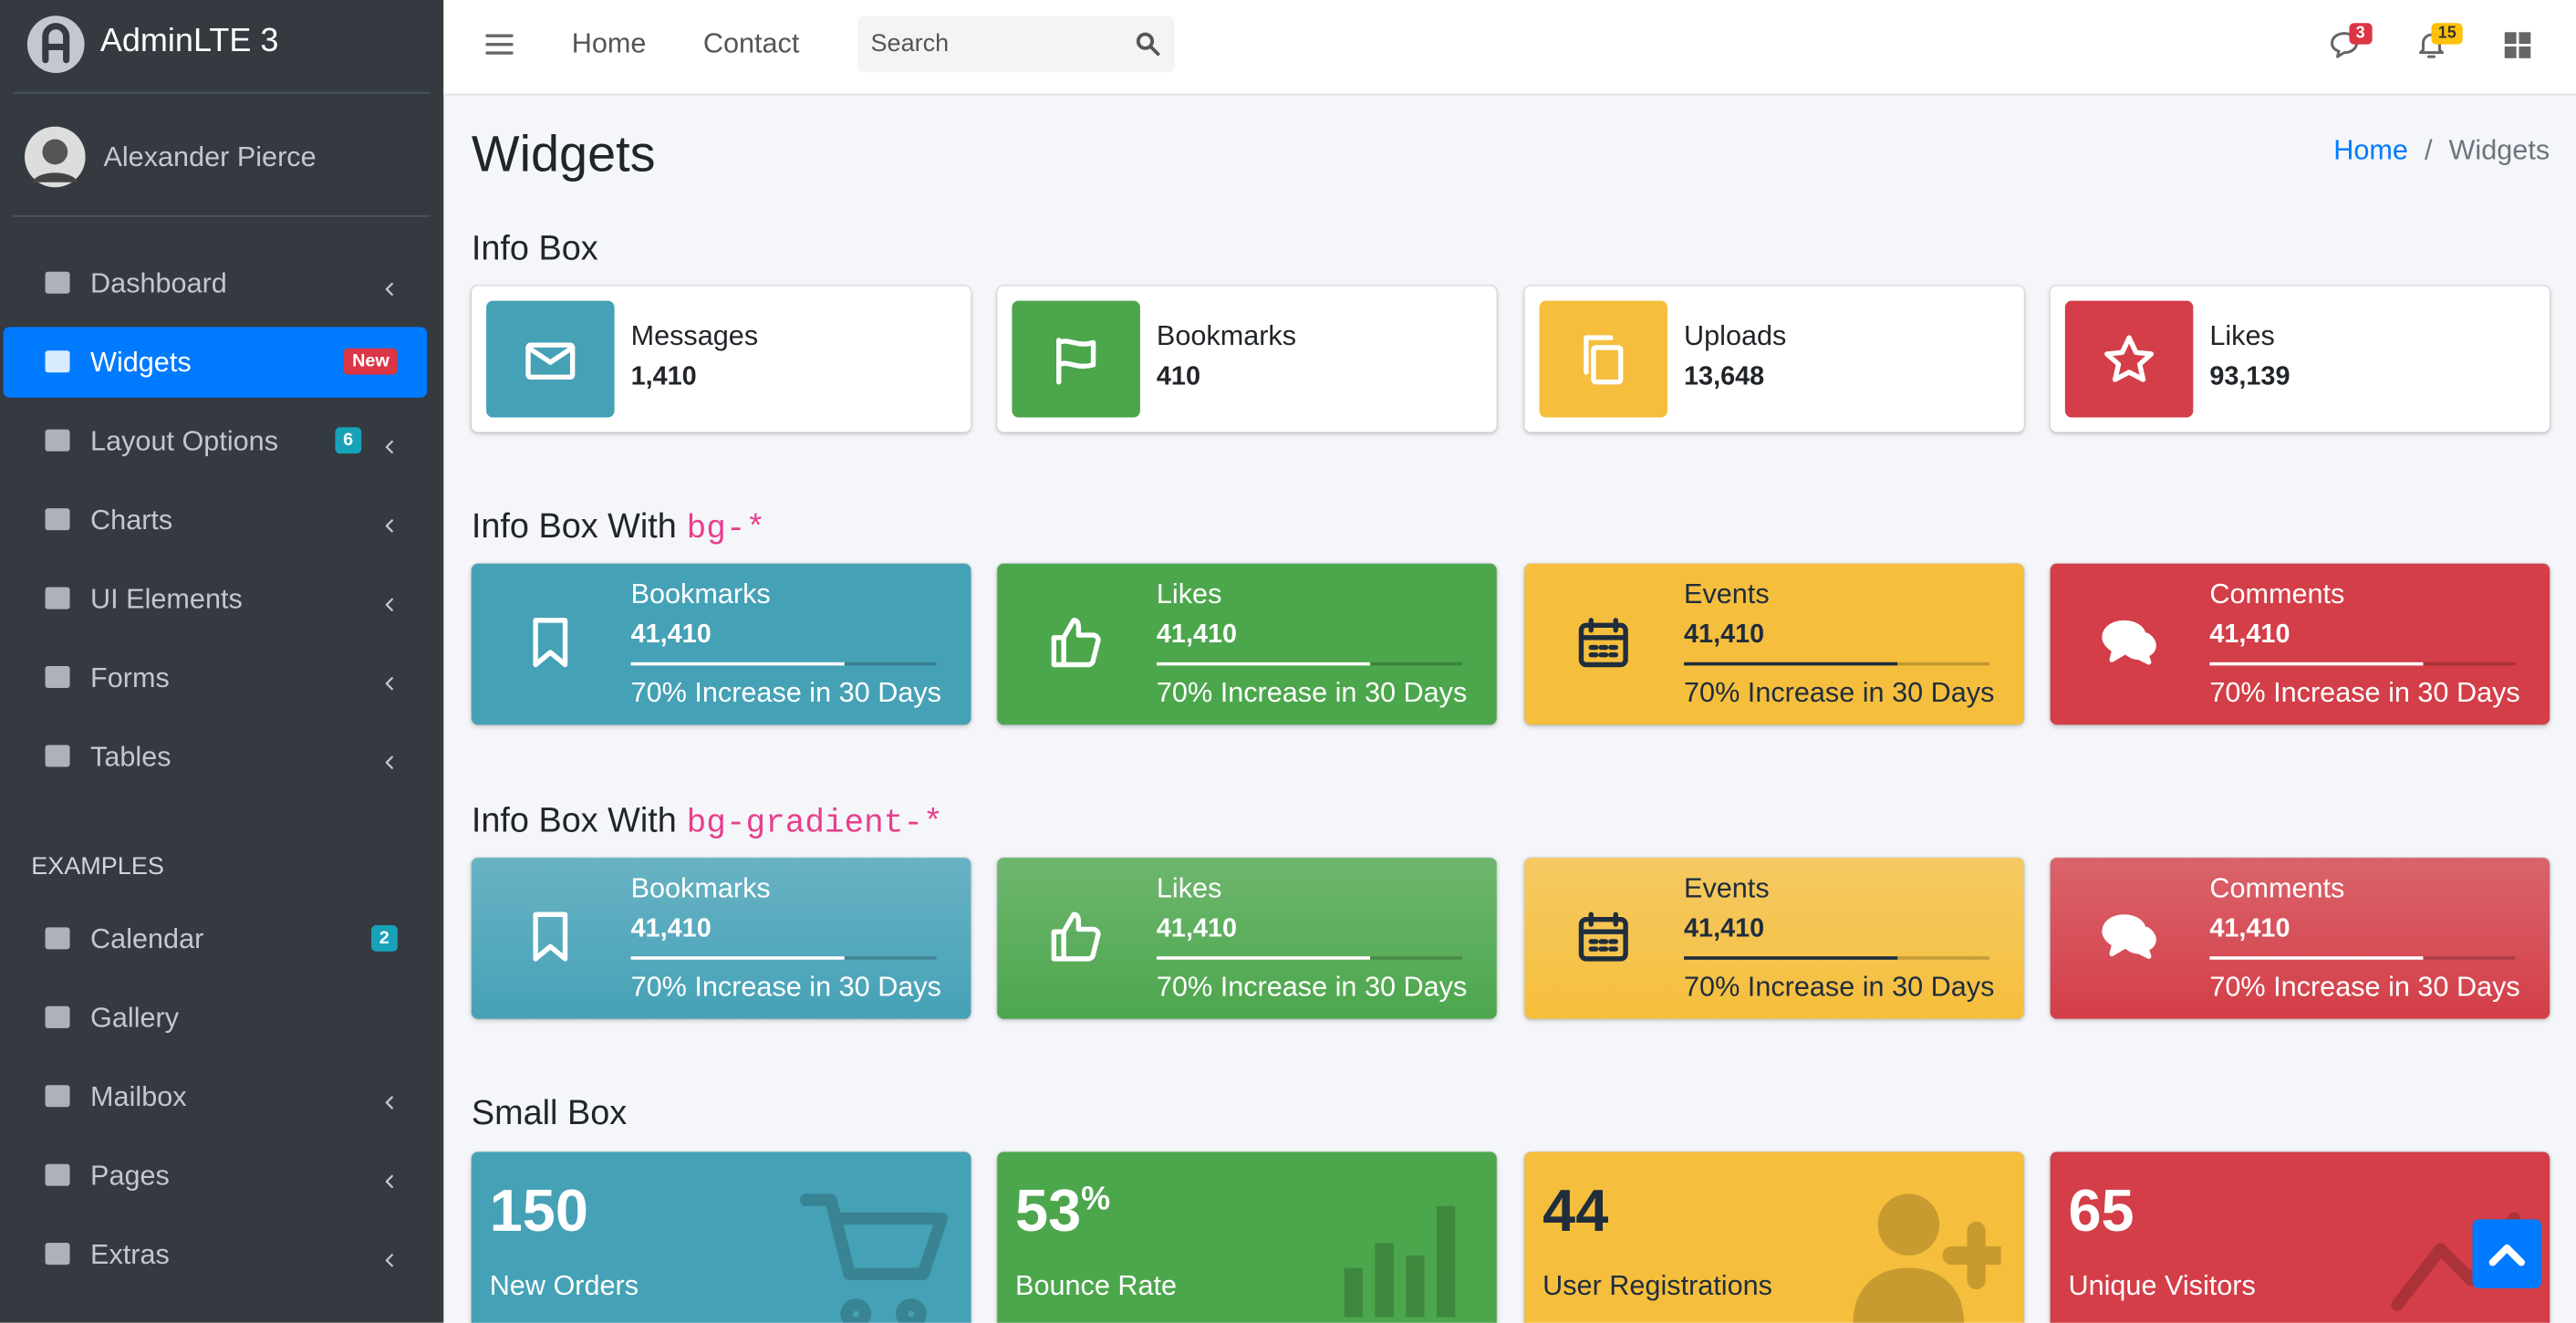 The width and height of the screenshot is (2576, 1323). Describe the element at coordinates (56, 157) in the screenshot. I see `user-avatar` at that location.